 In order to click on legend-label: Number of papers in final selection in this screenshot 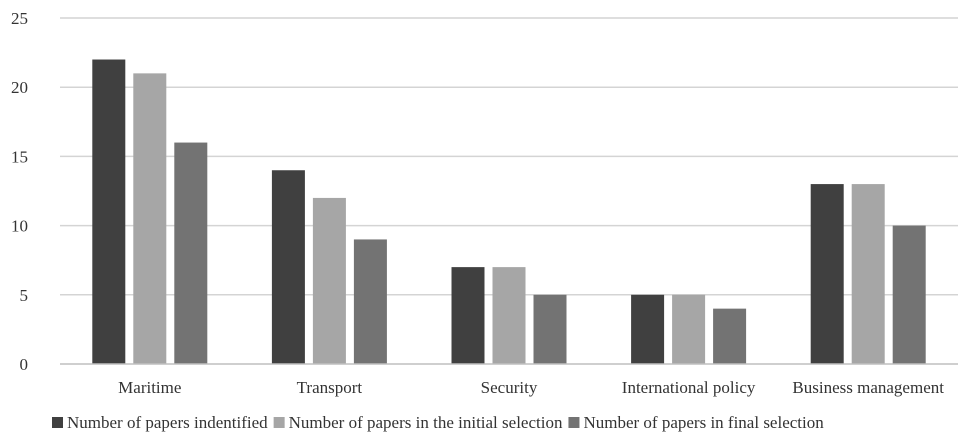, I will do `click(703, 422)`.